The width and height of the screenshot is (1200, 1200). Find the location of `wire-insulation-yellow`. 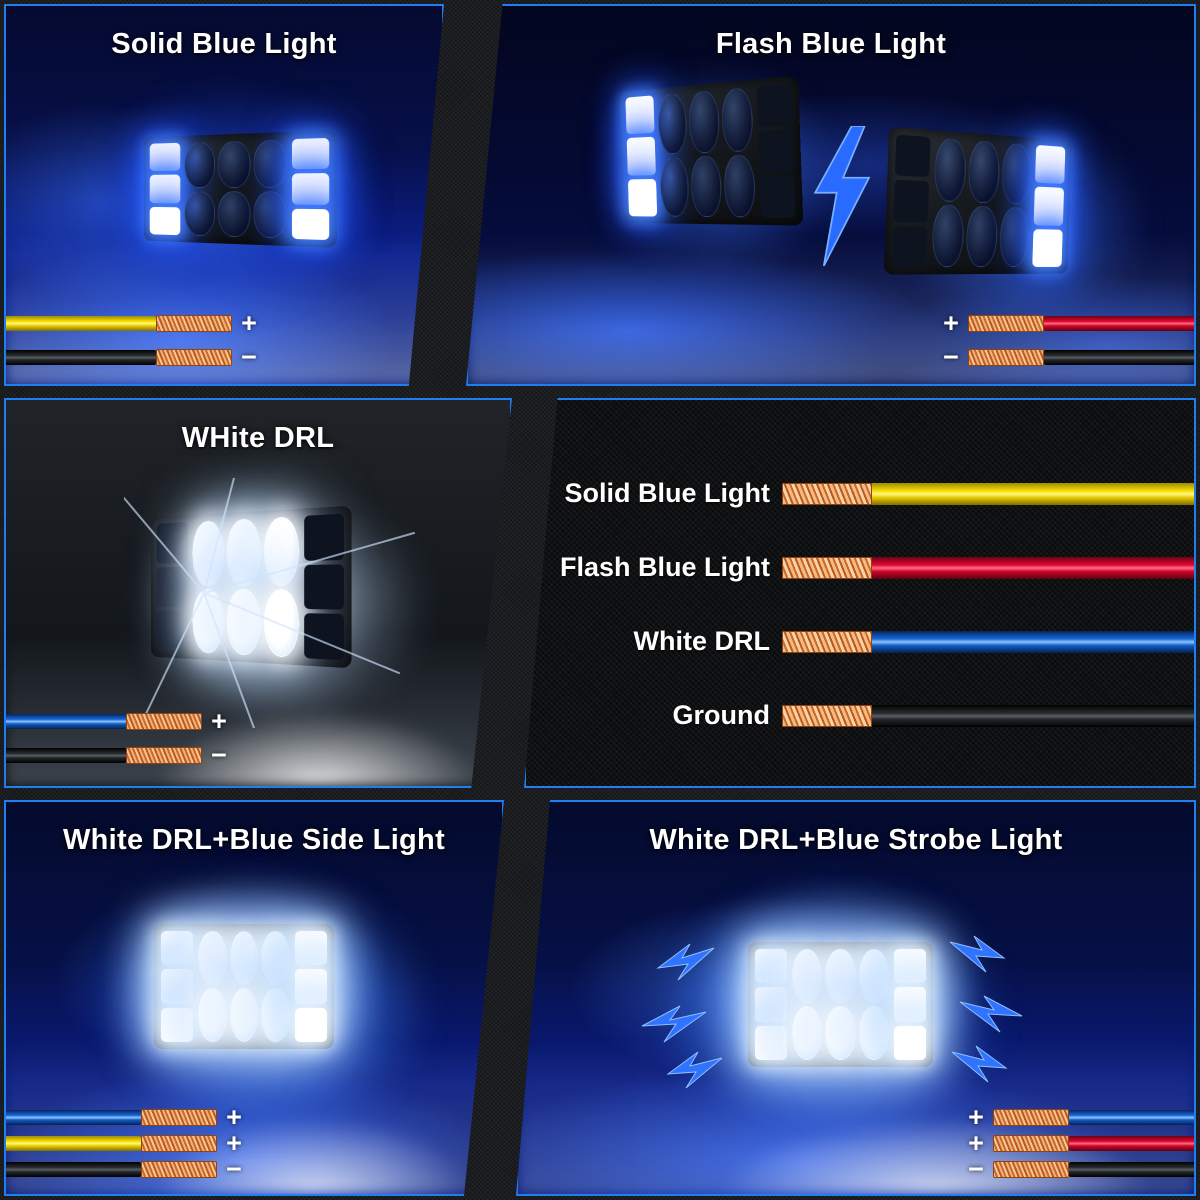

wire-insulation-yellow is located at coordinates (81, 323).